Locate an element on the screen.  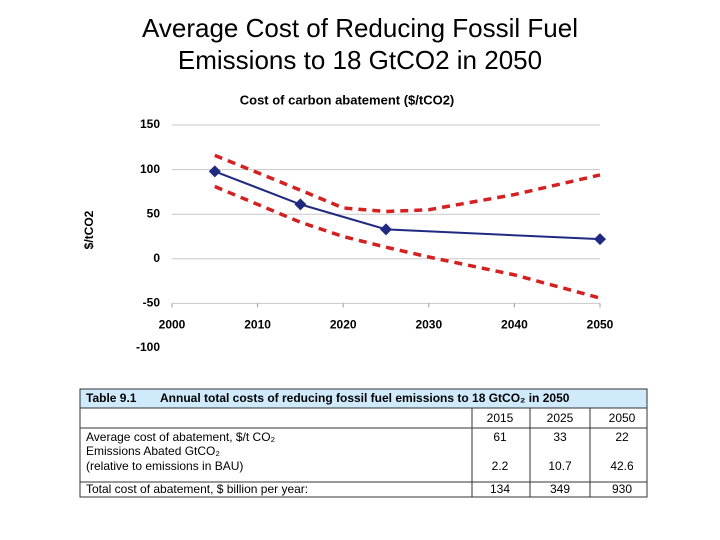
table-number: Table 9.1 is located at coordinates (111, 398).